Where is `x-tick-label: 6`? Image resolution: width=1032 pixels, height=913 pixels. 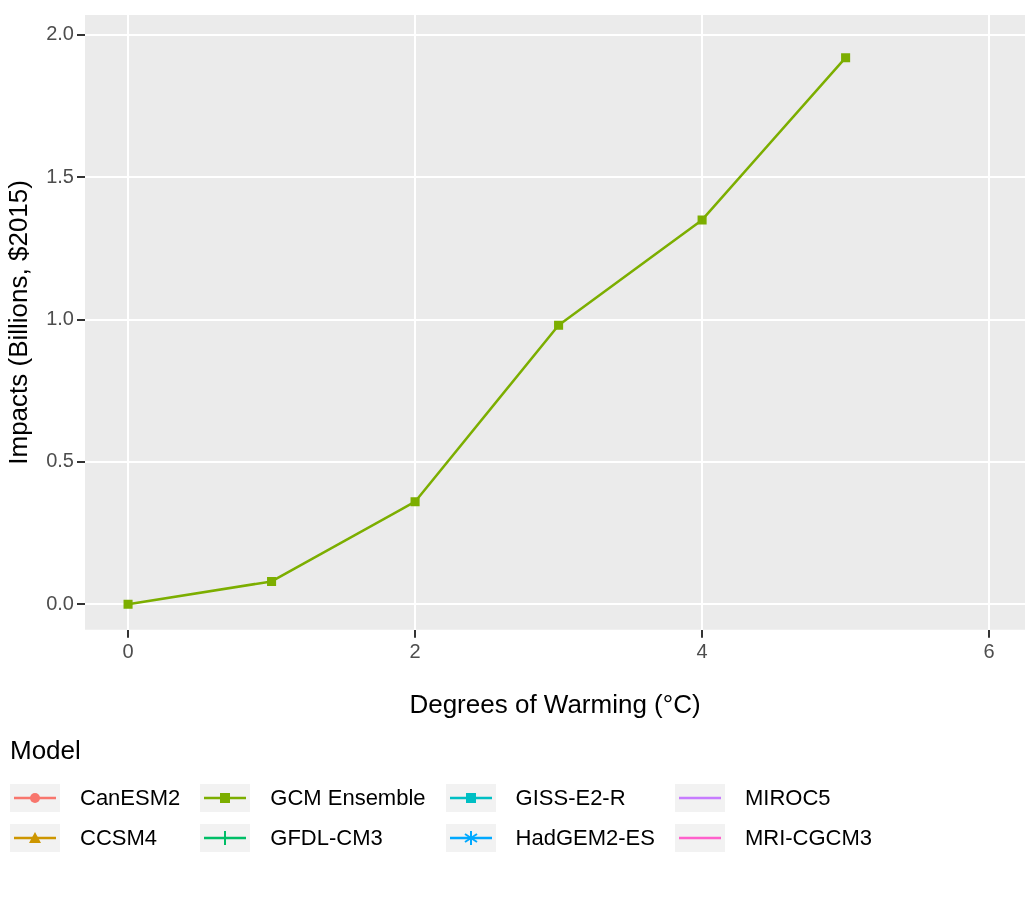 x-tick-label: 6 is located at coordinates (989, 651).